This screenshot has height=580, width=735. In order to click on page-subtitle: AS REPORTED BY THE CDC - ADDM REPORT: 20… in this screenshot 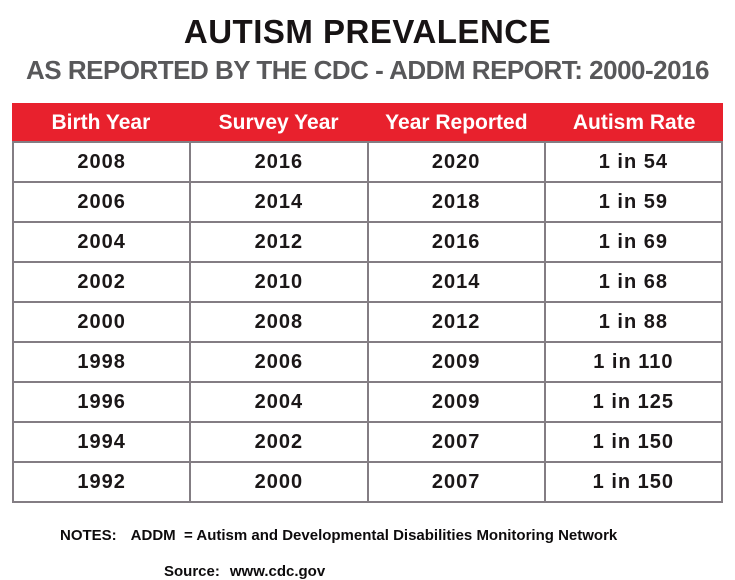, I will do `click(367, 70)`.